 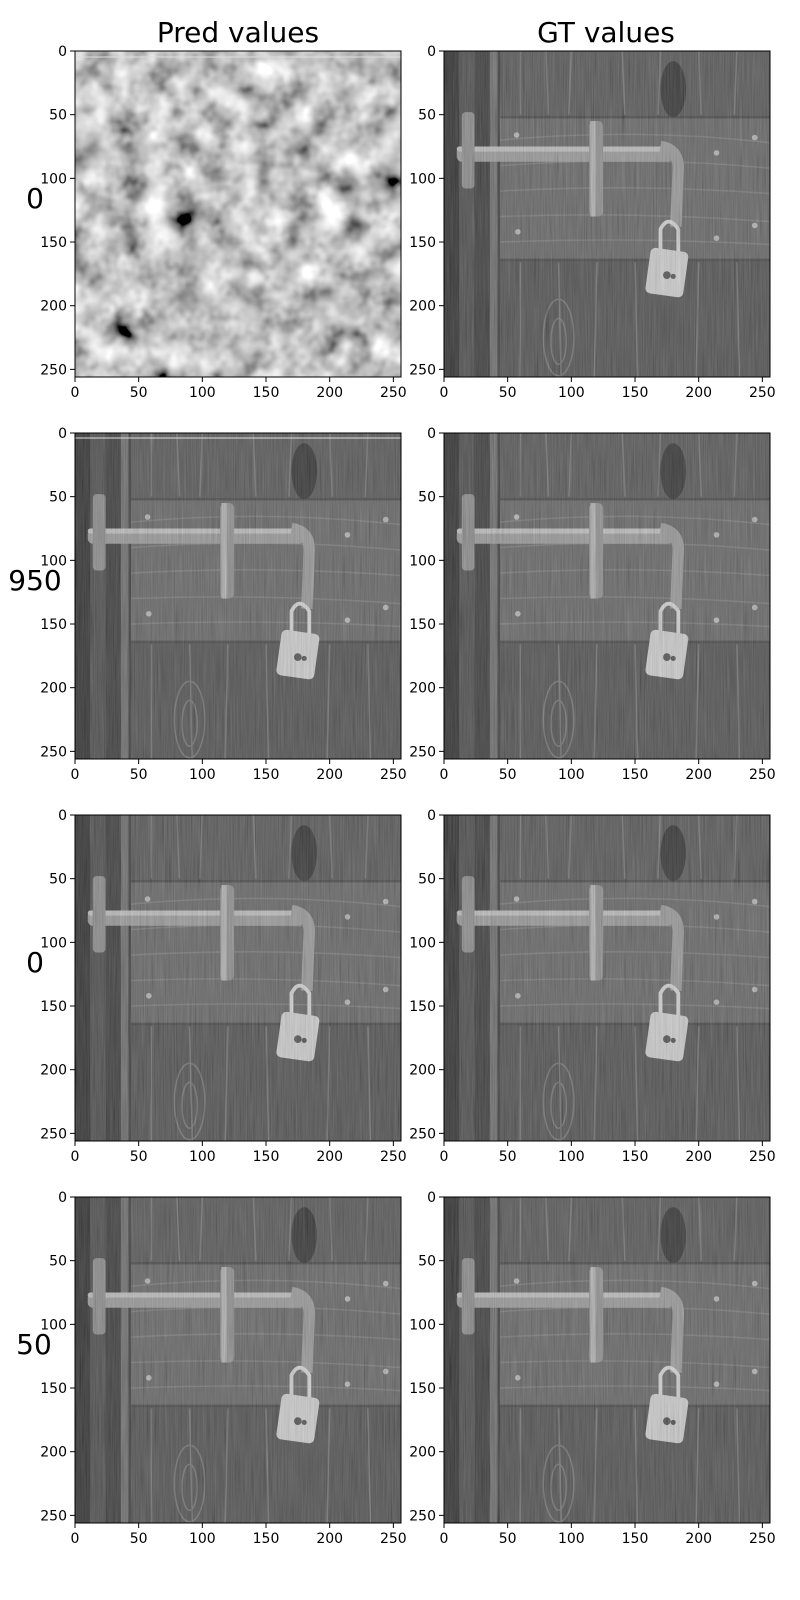 What do you see at coordinates (606, 32) in the screenshot?
I see `column-title-gt: GT values` at bounding box center [606, 32].